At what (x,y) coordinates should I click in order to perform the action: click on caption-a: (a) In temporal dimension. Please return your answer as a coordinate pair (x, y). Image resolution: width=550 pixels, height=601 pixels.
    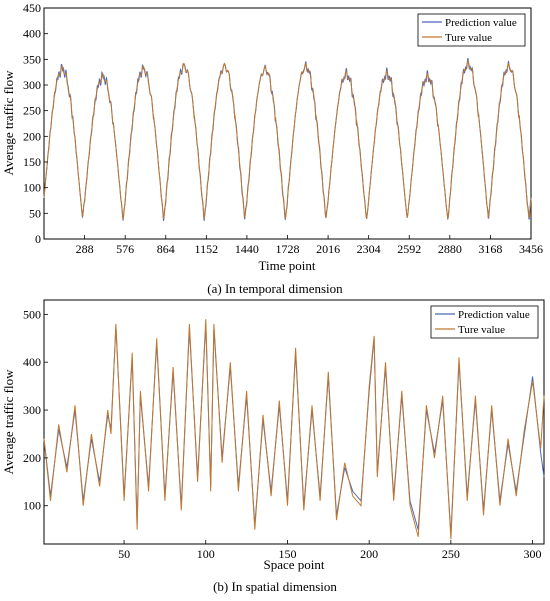
    Looking at the image, I should click on (275, 288).